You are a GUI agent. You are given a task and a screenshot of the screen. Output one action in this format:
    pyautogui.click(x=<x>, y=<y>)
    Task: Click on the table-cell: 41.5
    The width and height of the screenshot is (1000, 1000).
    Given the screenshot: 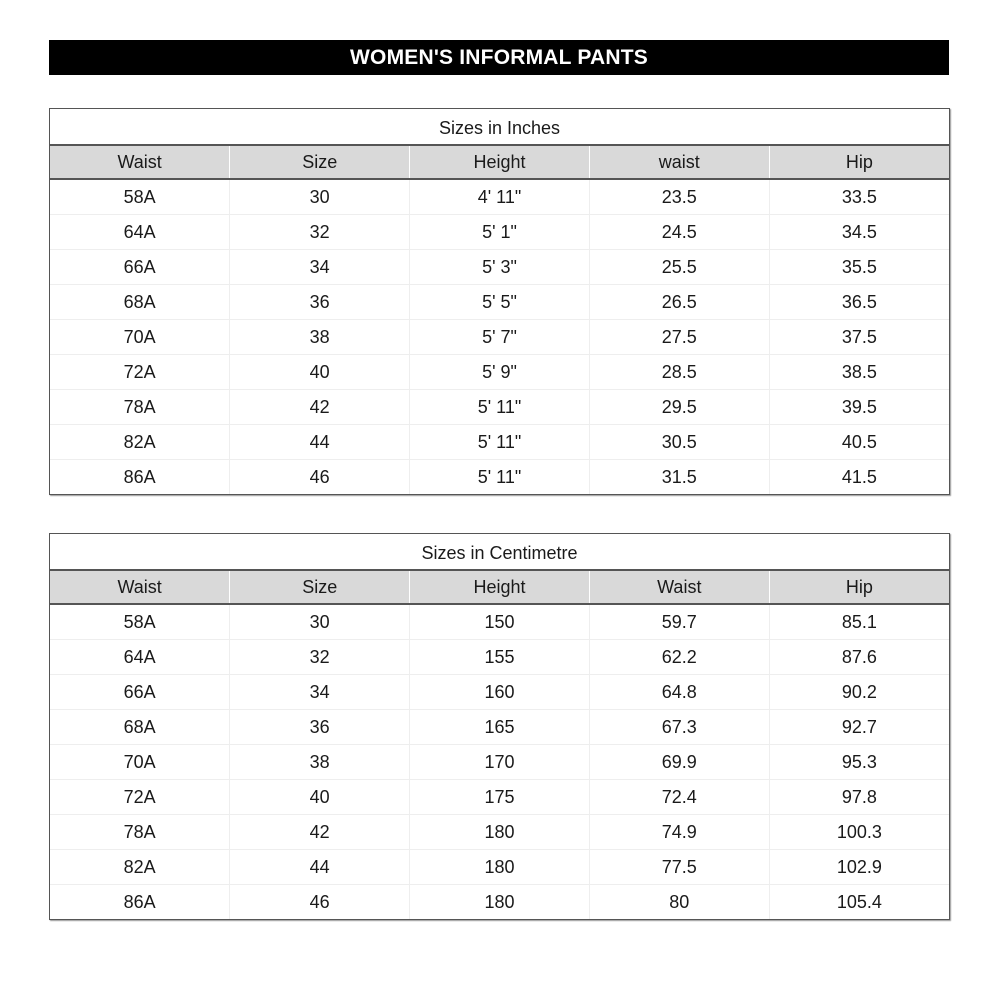 What is the action you would take?
    pyautogui.click(x=859, y=476)
    